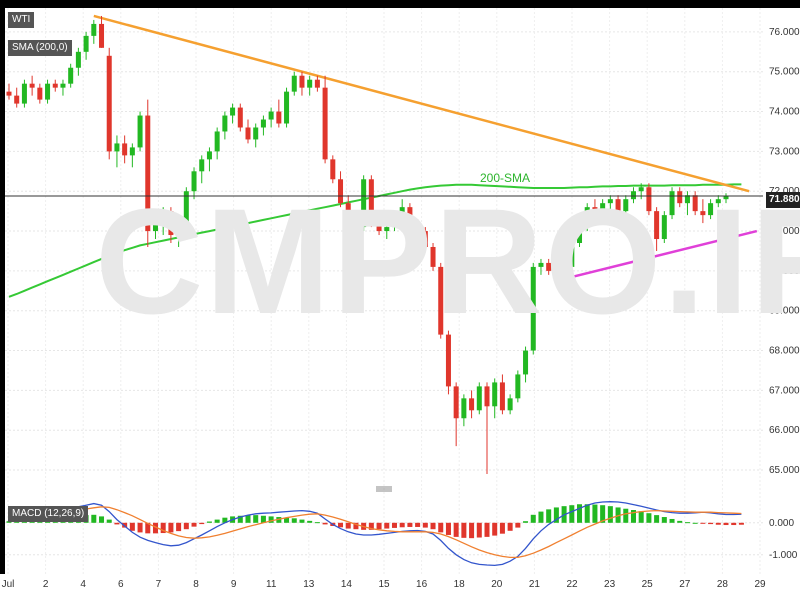 The width and height of the screenshot is (800, 600). What do you see at coordinates (83, 584) in the screenshot?
I see `time-tick-label: 4` at bounding box center [83, 584].